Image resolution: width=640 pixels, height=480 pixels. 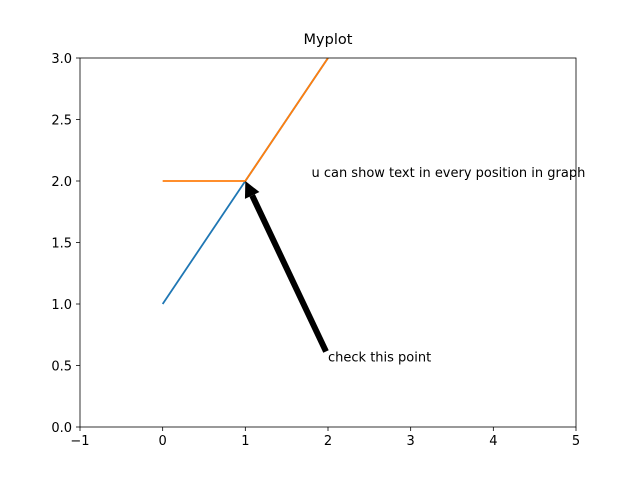 I want to click on x-tick-label: −1, so click(x=79, y=441).